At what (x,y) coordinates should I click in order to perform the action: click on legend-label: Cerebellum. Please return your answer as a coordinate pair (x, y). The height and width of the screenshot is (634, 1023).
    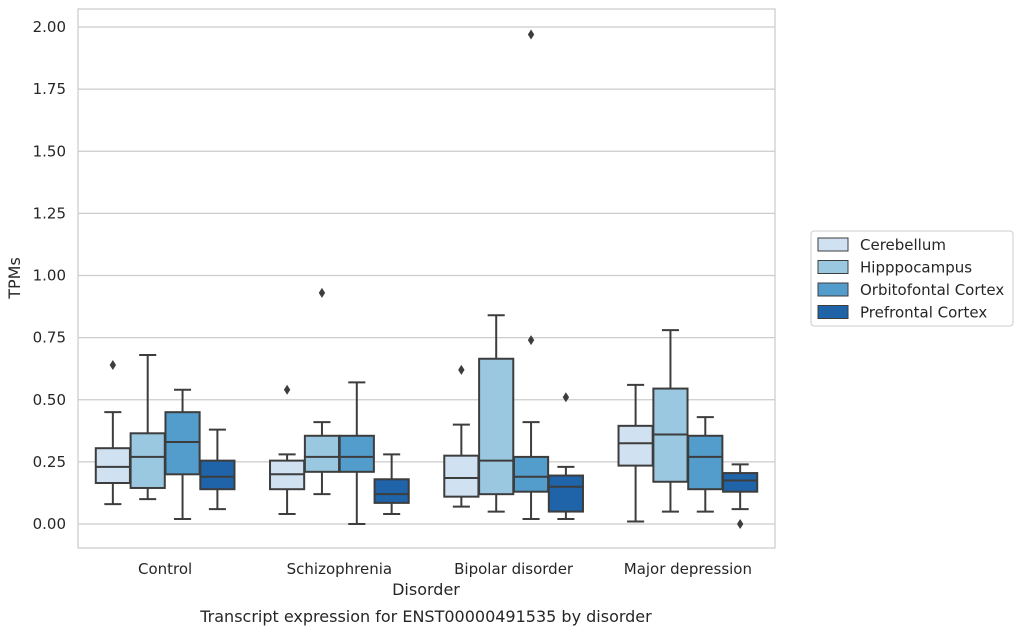
    Looking at the image, I should click on (903, 245).